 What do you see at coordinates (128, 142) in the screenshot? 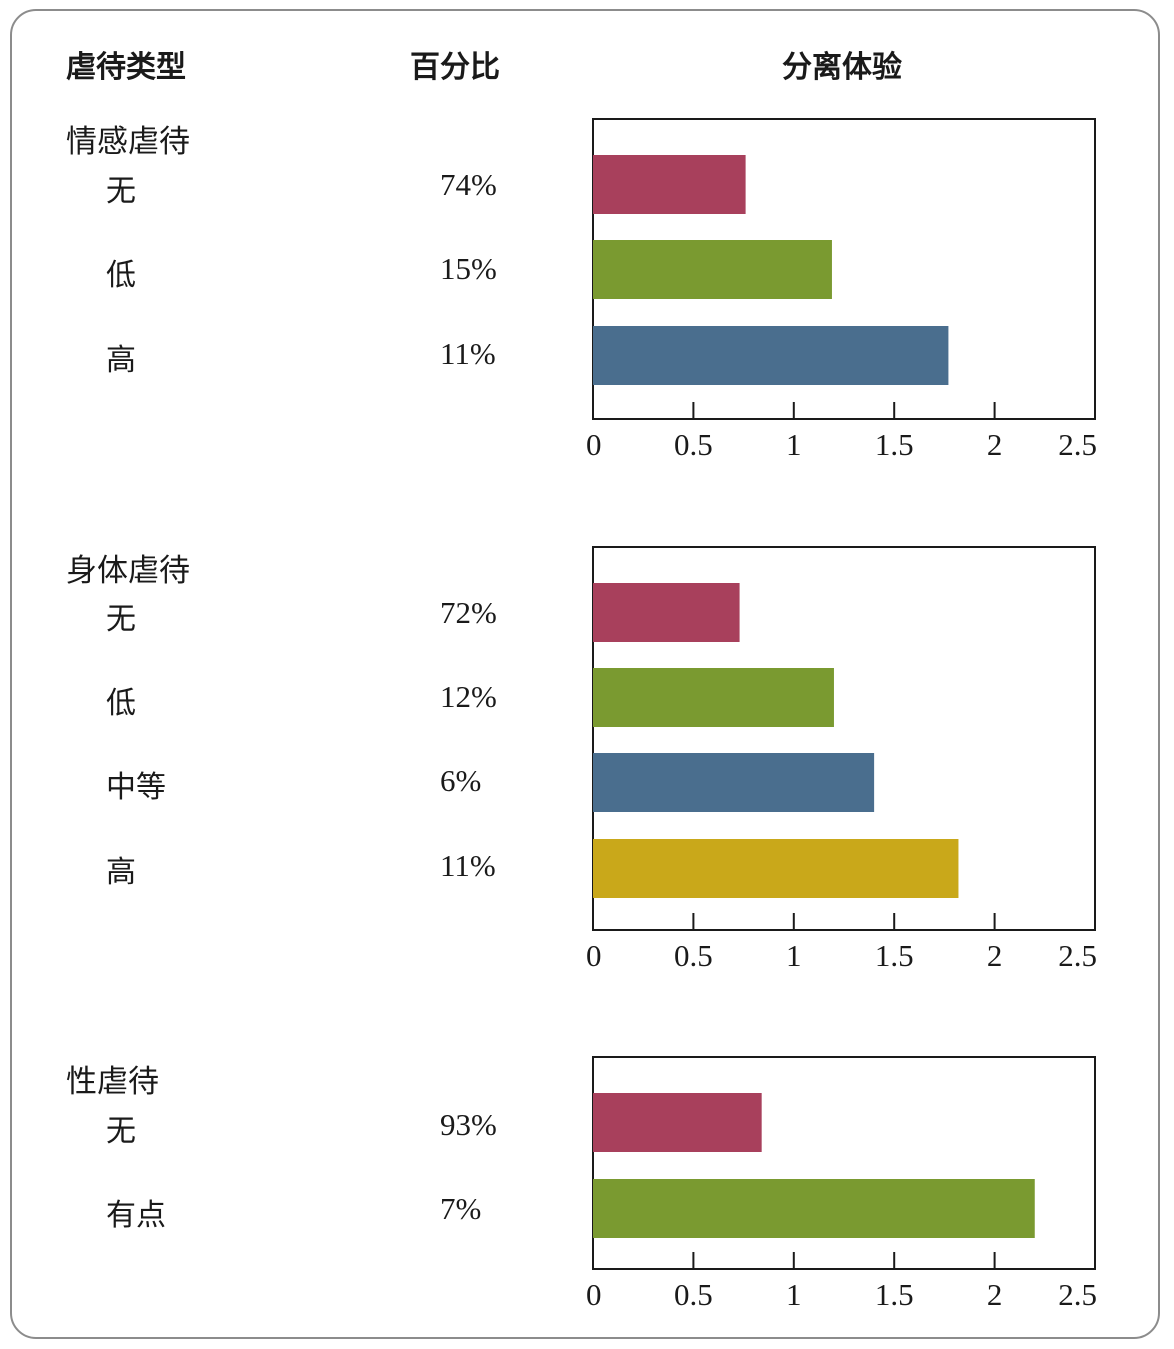
I see `group-title-emotional: 情感虐待` at bounding box center [128, 142].